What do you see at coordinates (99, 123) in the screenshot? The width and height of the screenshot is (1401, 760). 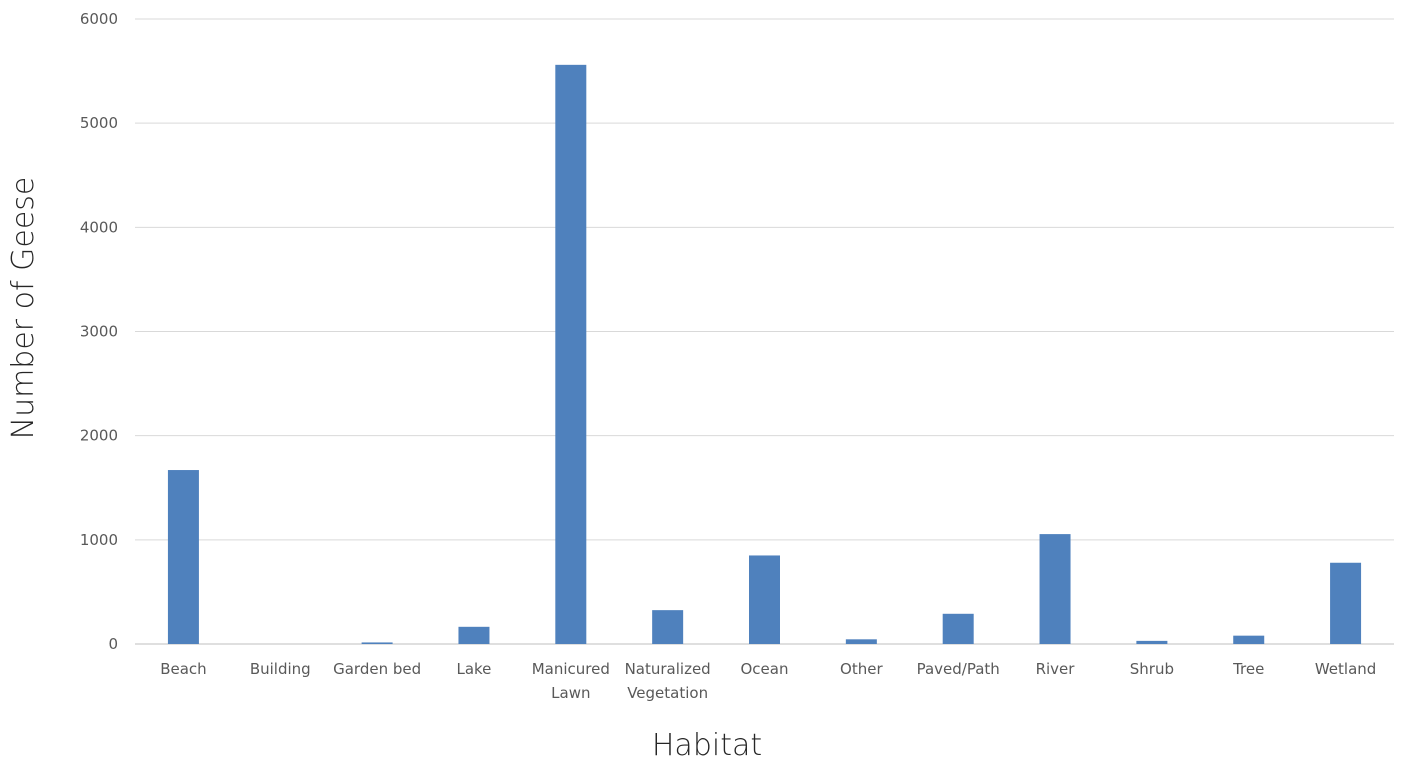 I see `y-tick-label: 5000` at bounding box center [99, 123].